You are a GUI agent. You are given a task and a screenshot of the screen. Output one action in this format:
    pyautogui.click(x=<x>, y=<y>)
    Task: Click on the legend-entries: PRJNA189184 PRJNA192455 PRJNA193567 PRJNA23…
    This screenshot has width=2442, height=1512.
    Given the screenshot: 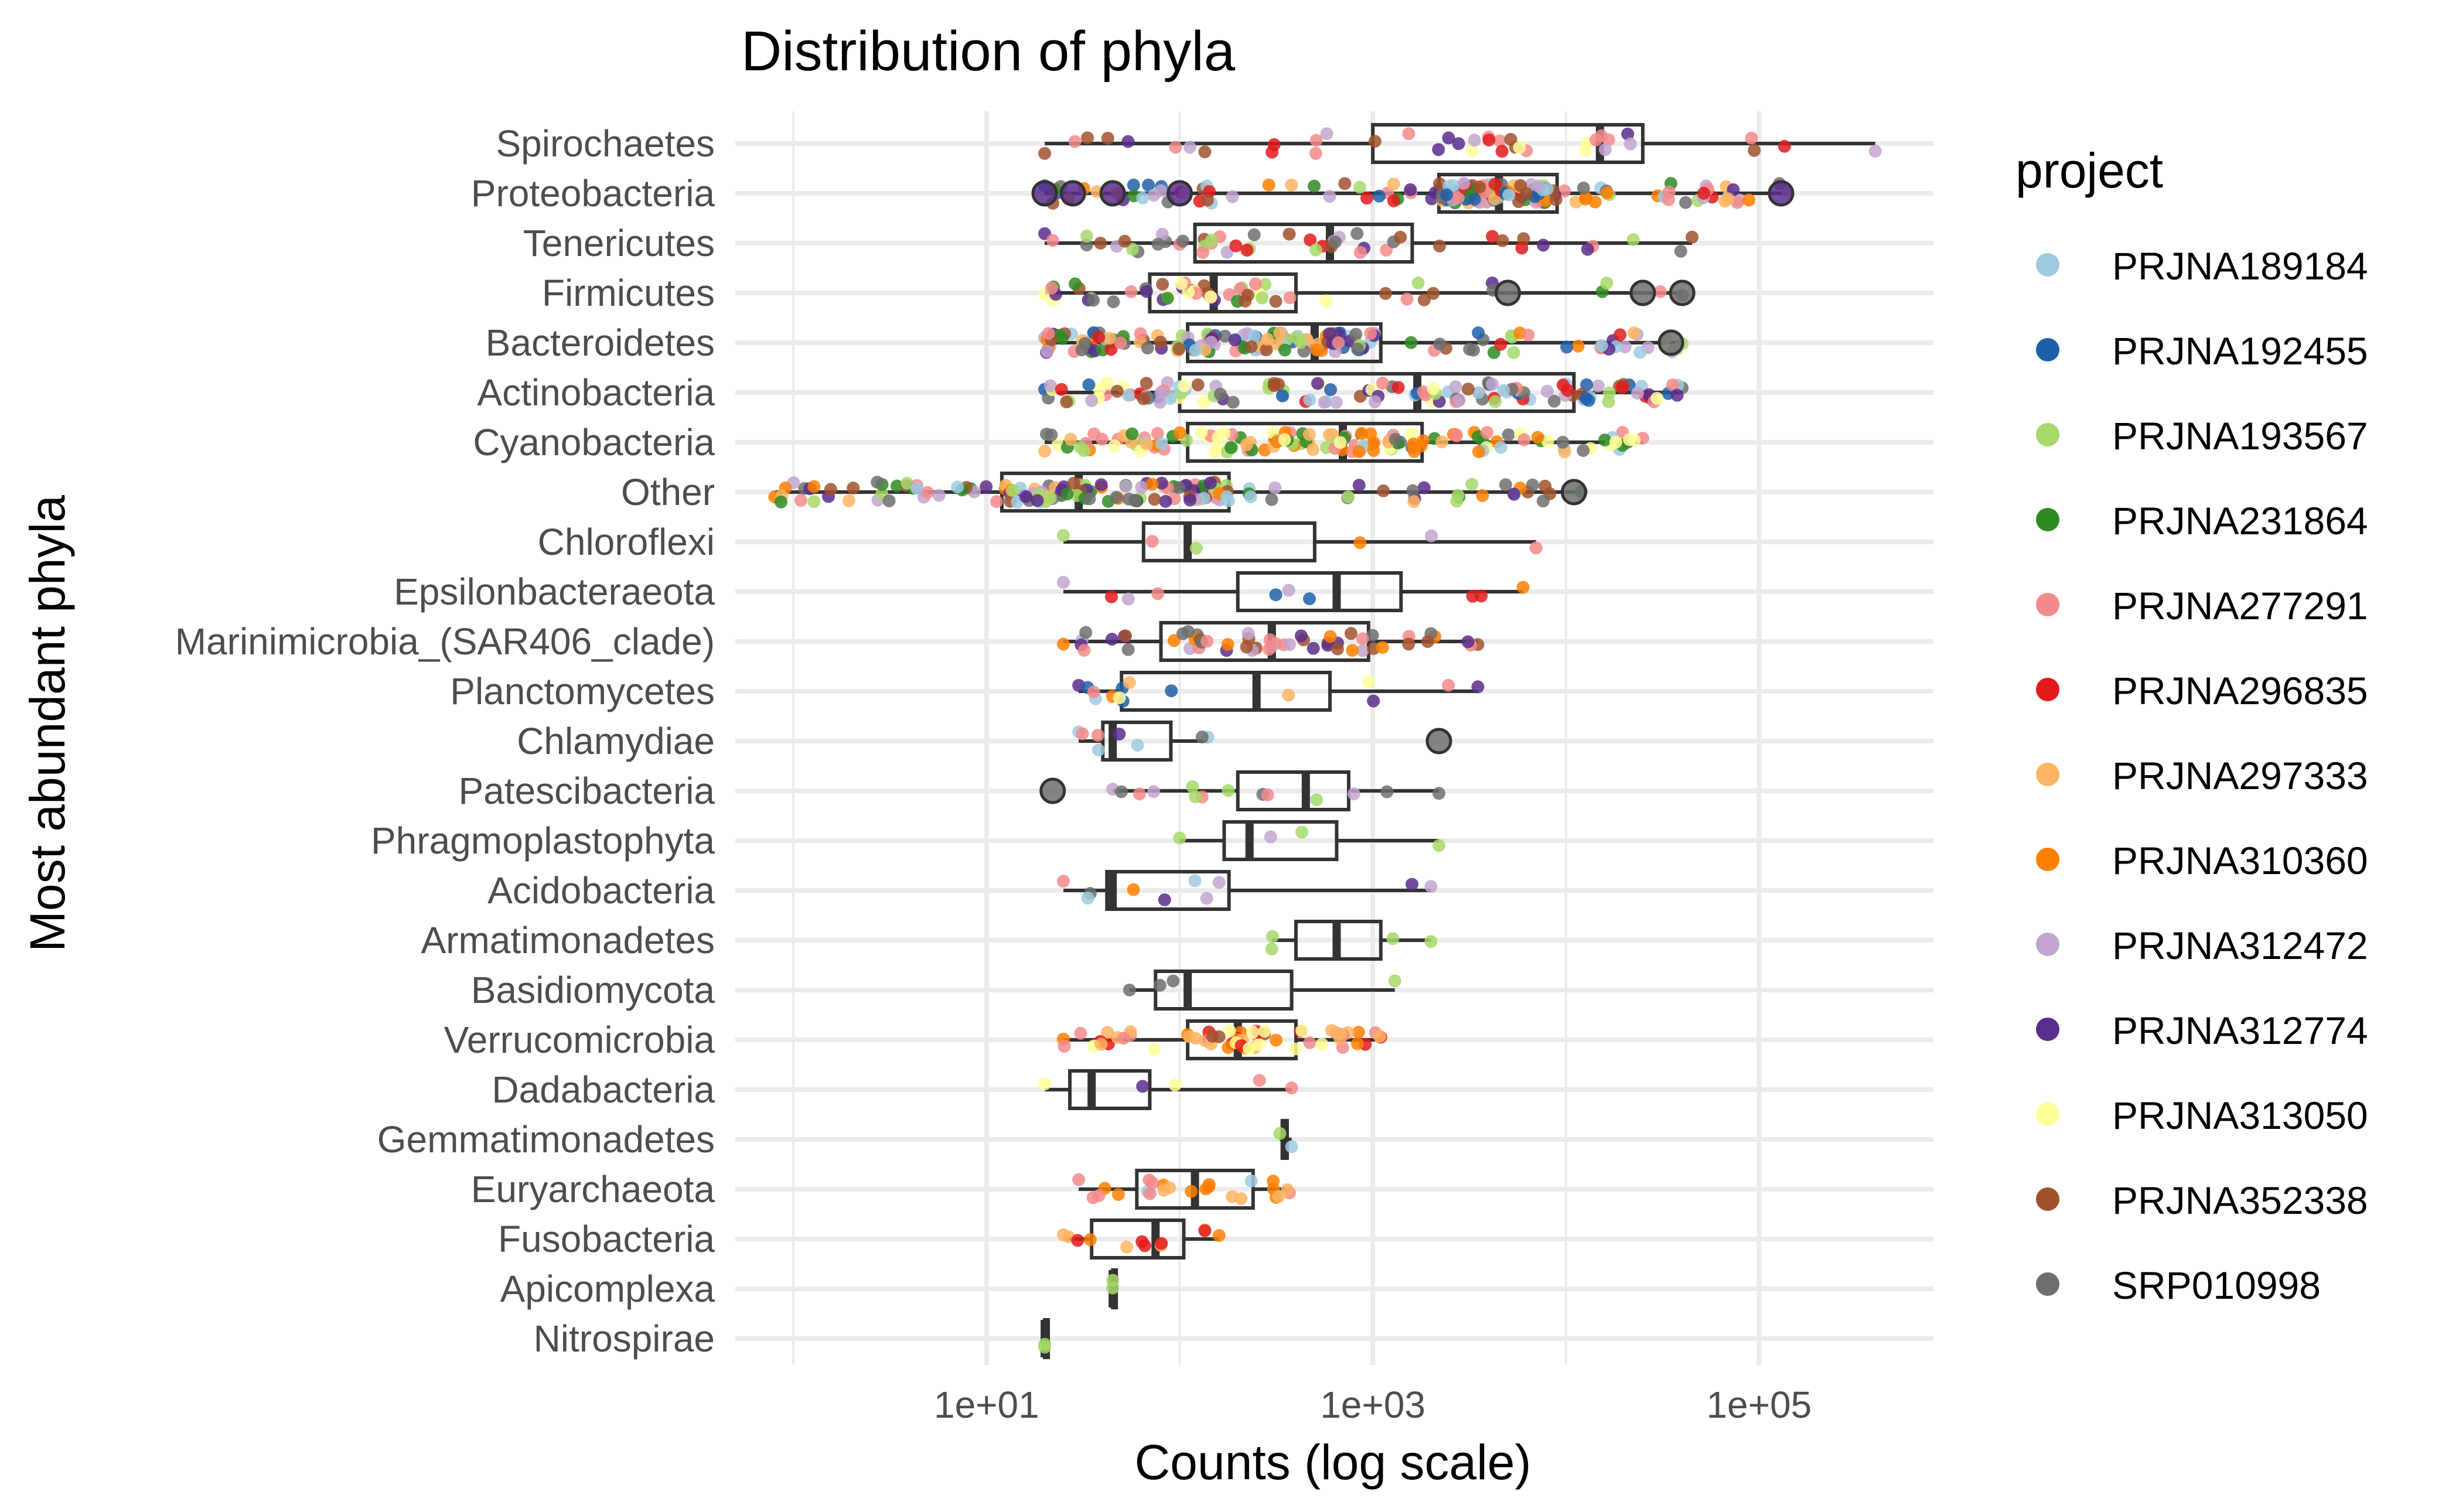 What is the action you would take?
    pyautogui.click(x=2202, y=775)
    